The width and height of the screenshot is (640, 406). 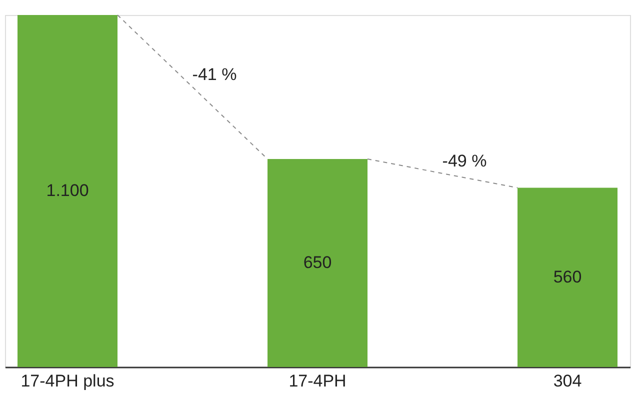 What do you see at coordinates (567, 276) in the screenshot?
I see `data-label: 560` at bounding box center [567, 276].